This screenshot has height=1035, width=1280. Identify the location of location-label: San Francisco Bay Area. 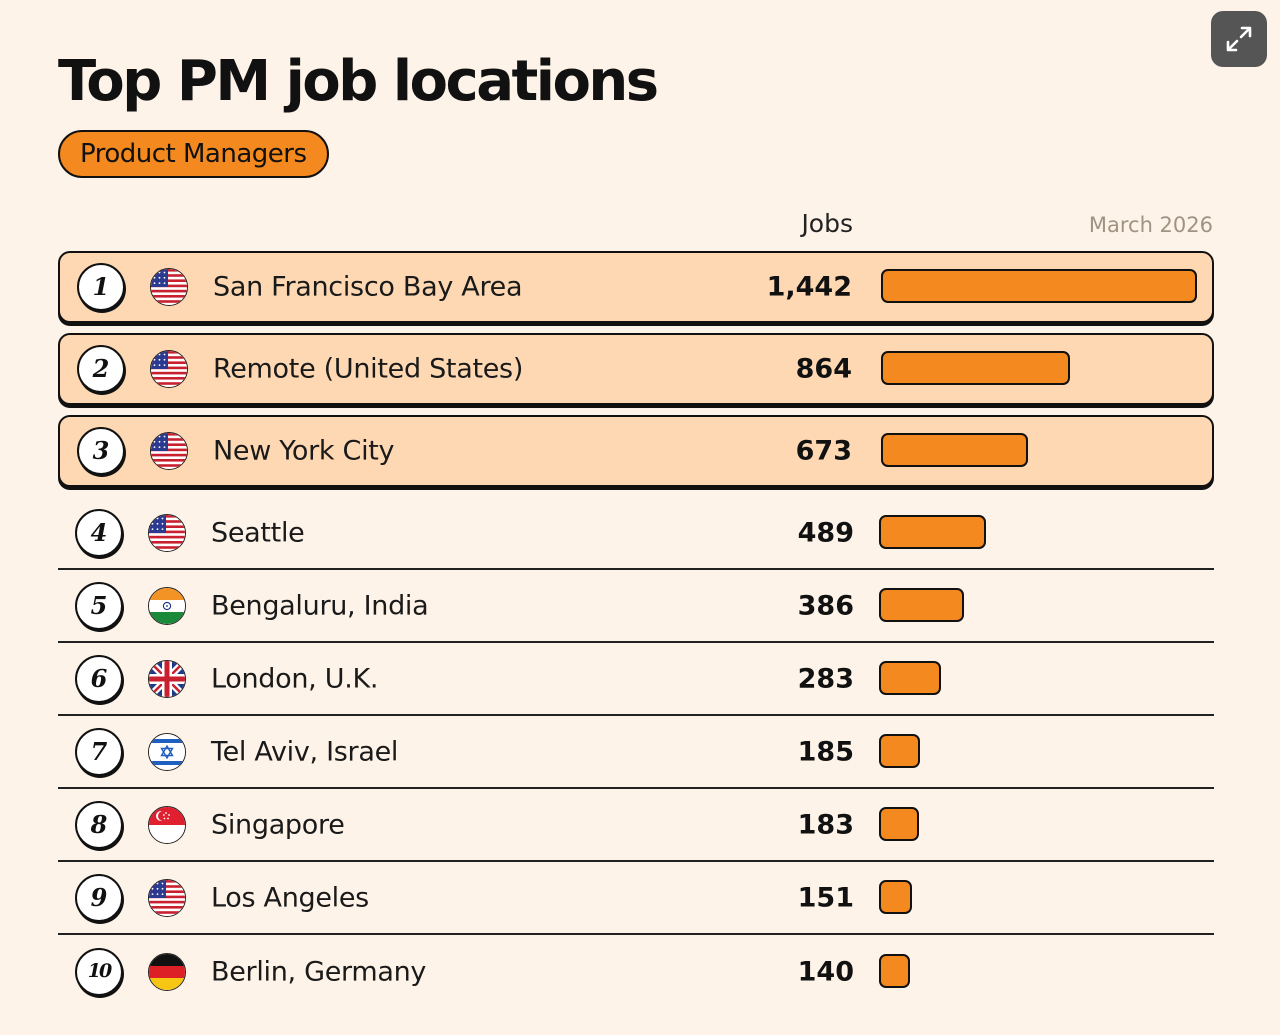
(368, 287).